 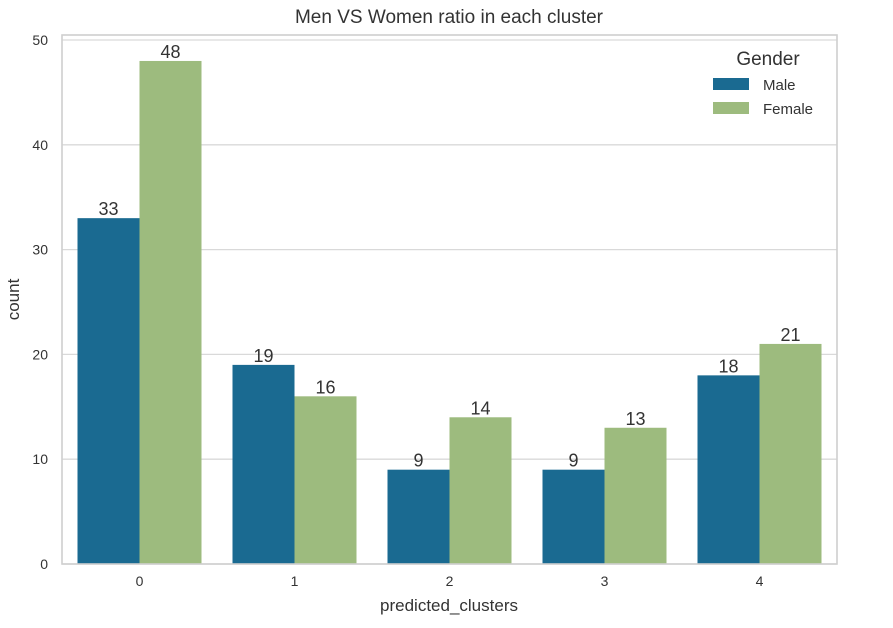 What do you see at coordinates (40, 459) in the screenshot?
I see `y-tick-label: 10` at bounding box center [40, 459].